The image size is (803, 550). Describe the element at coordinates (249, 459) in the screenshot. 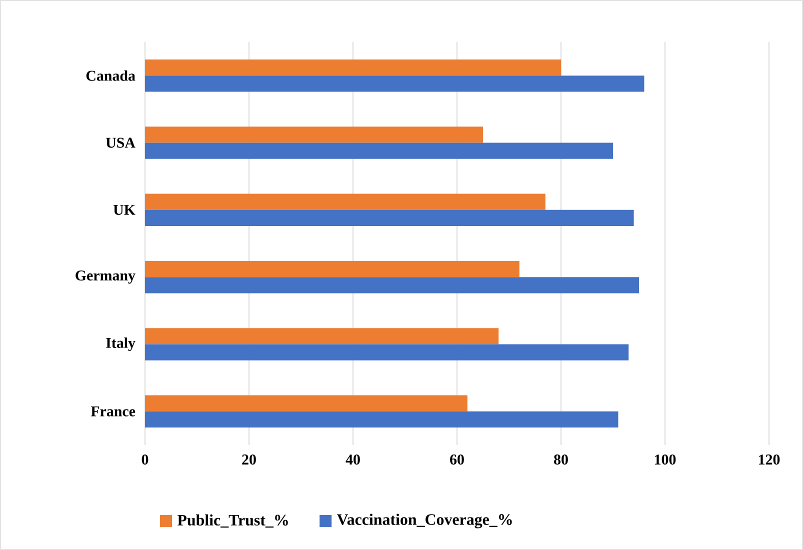

I see `x-tick-label: 20` at that location.